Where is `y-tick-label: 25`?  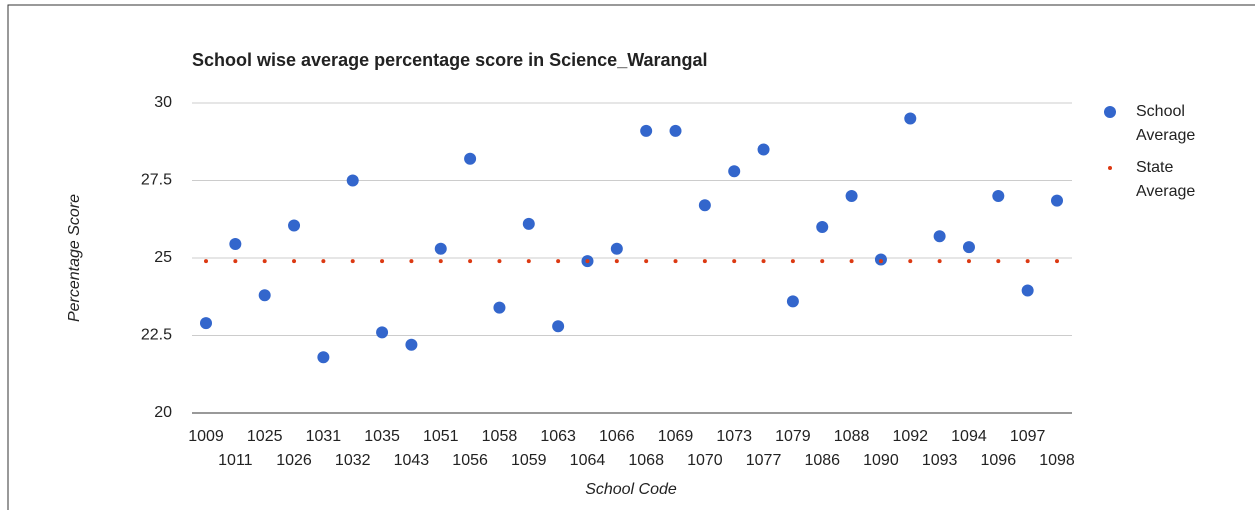
y-tick-label: 25 is located at coordinates (163, 257).